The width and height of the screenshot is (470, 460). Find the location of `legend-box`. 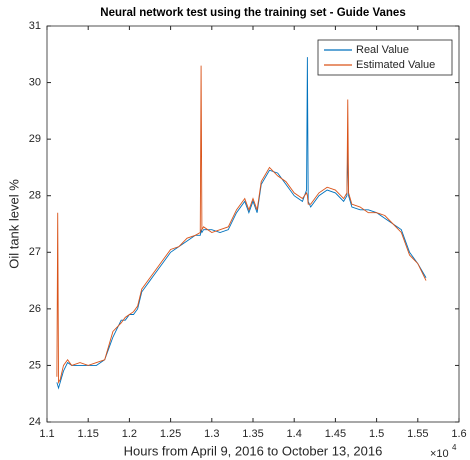

legend-box is located at coordinates (385, 57).